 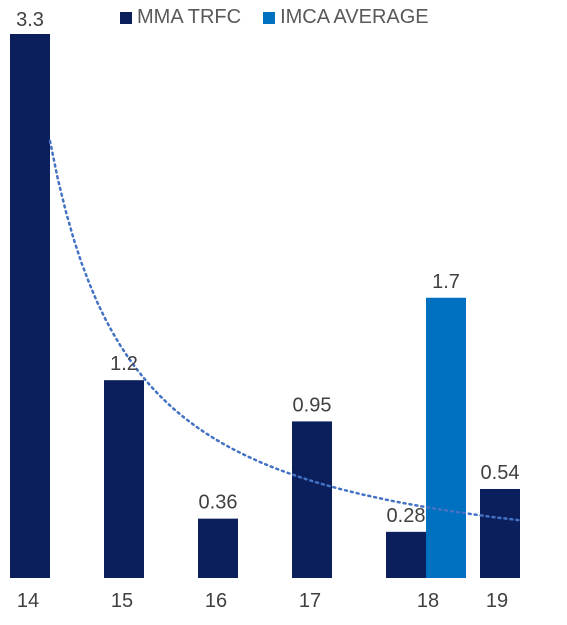 I want to click on x-tick-19: 19, so click(x=497, y=601).